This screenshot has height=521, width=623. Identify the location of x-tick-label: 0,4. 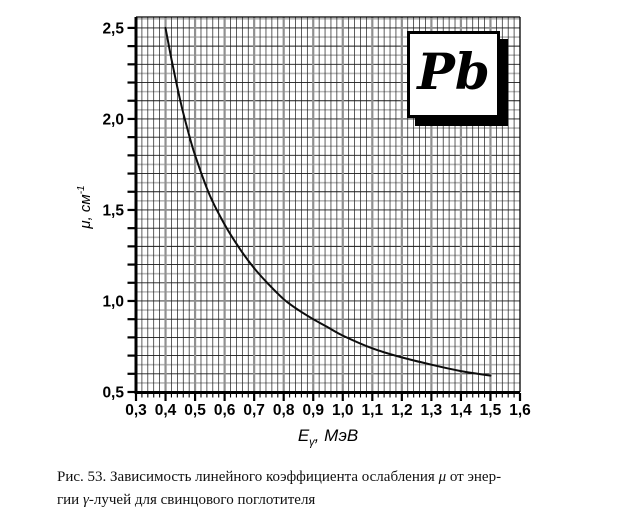
(166, 410).